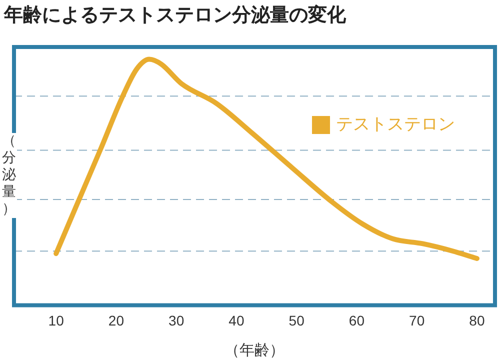 This screenshot has width=500, height=364. I want to click on chart-title: 年齢によるテストステロン分泌量の変化, so click(175, 15).